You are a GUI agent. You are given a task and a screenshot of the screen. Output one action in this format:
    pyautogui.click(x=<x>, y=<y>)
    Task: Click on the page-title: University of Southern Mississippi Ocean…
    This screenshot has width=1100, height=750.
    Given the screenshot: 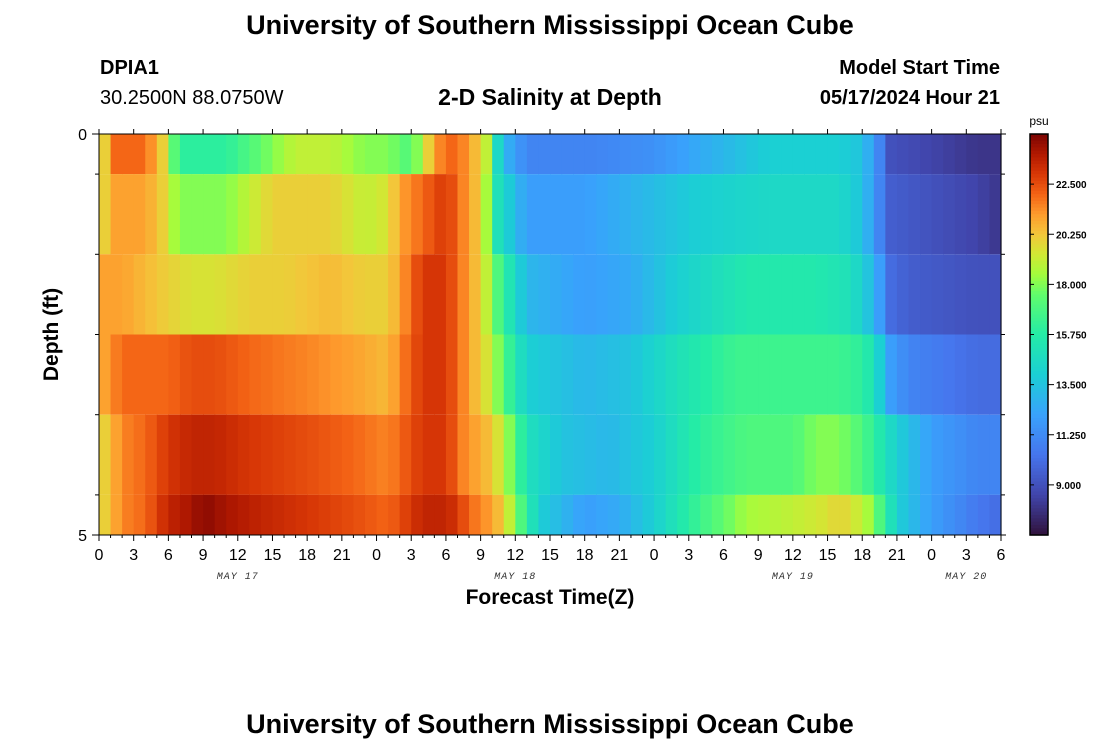 What is the action you would take?
    pyautogui.click(x=550, y=25)
    